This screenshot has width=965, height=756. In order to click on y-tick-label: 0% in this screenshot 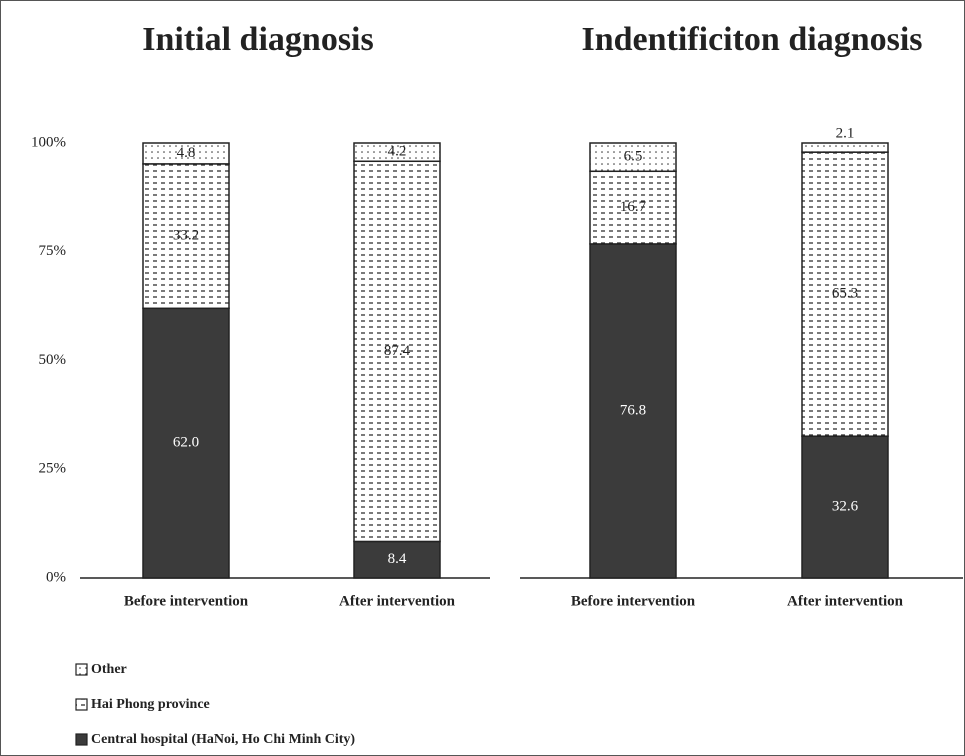, I will do `click(56, 577)`.